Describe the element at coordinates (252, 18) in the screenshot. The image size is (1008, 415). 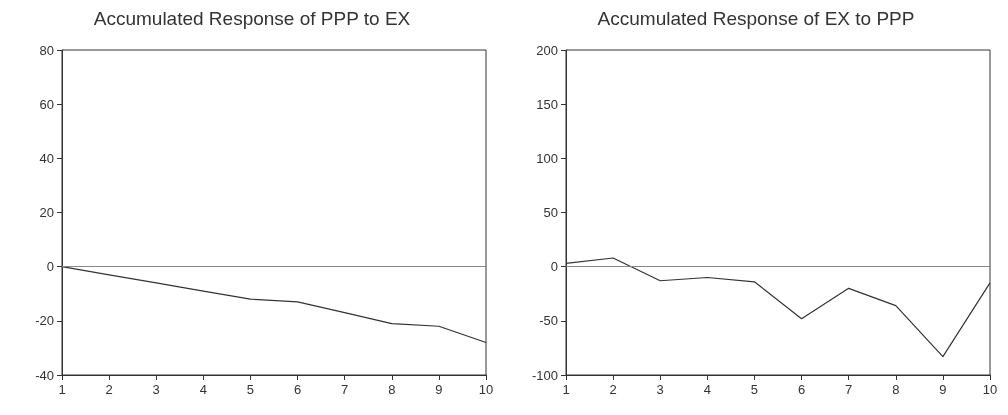
I see `chart-title: Accumulated Response of PPP to EX` at that location.